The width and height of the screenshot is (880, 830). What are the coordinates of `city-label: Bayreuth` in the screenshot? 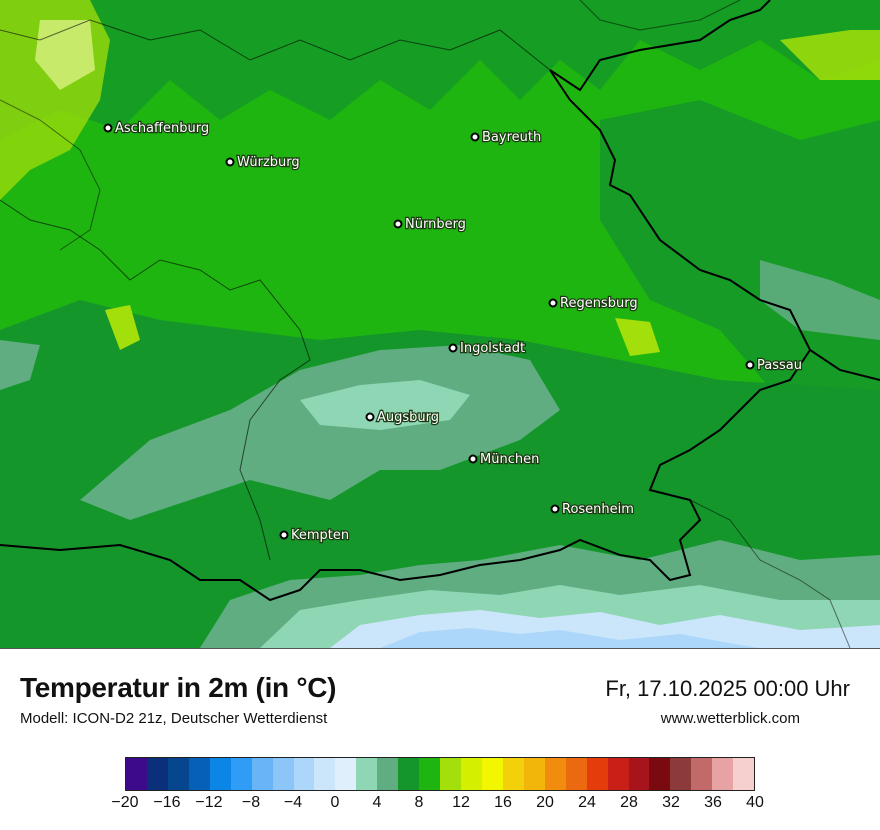 It's located at (511, 137).